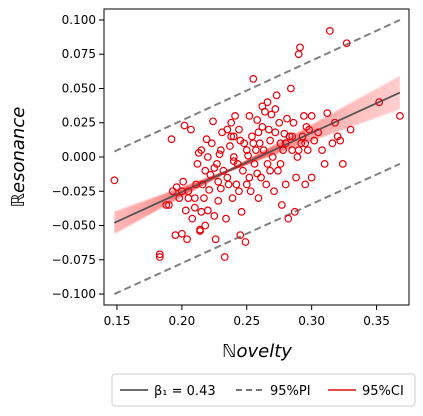 The width and height of the screenshot is (423, 416). Describe the element at coordinates (74, 260) in the screenshot. I see `y-tick-label: −0.075` at that location.